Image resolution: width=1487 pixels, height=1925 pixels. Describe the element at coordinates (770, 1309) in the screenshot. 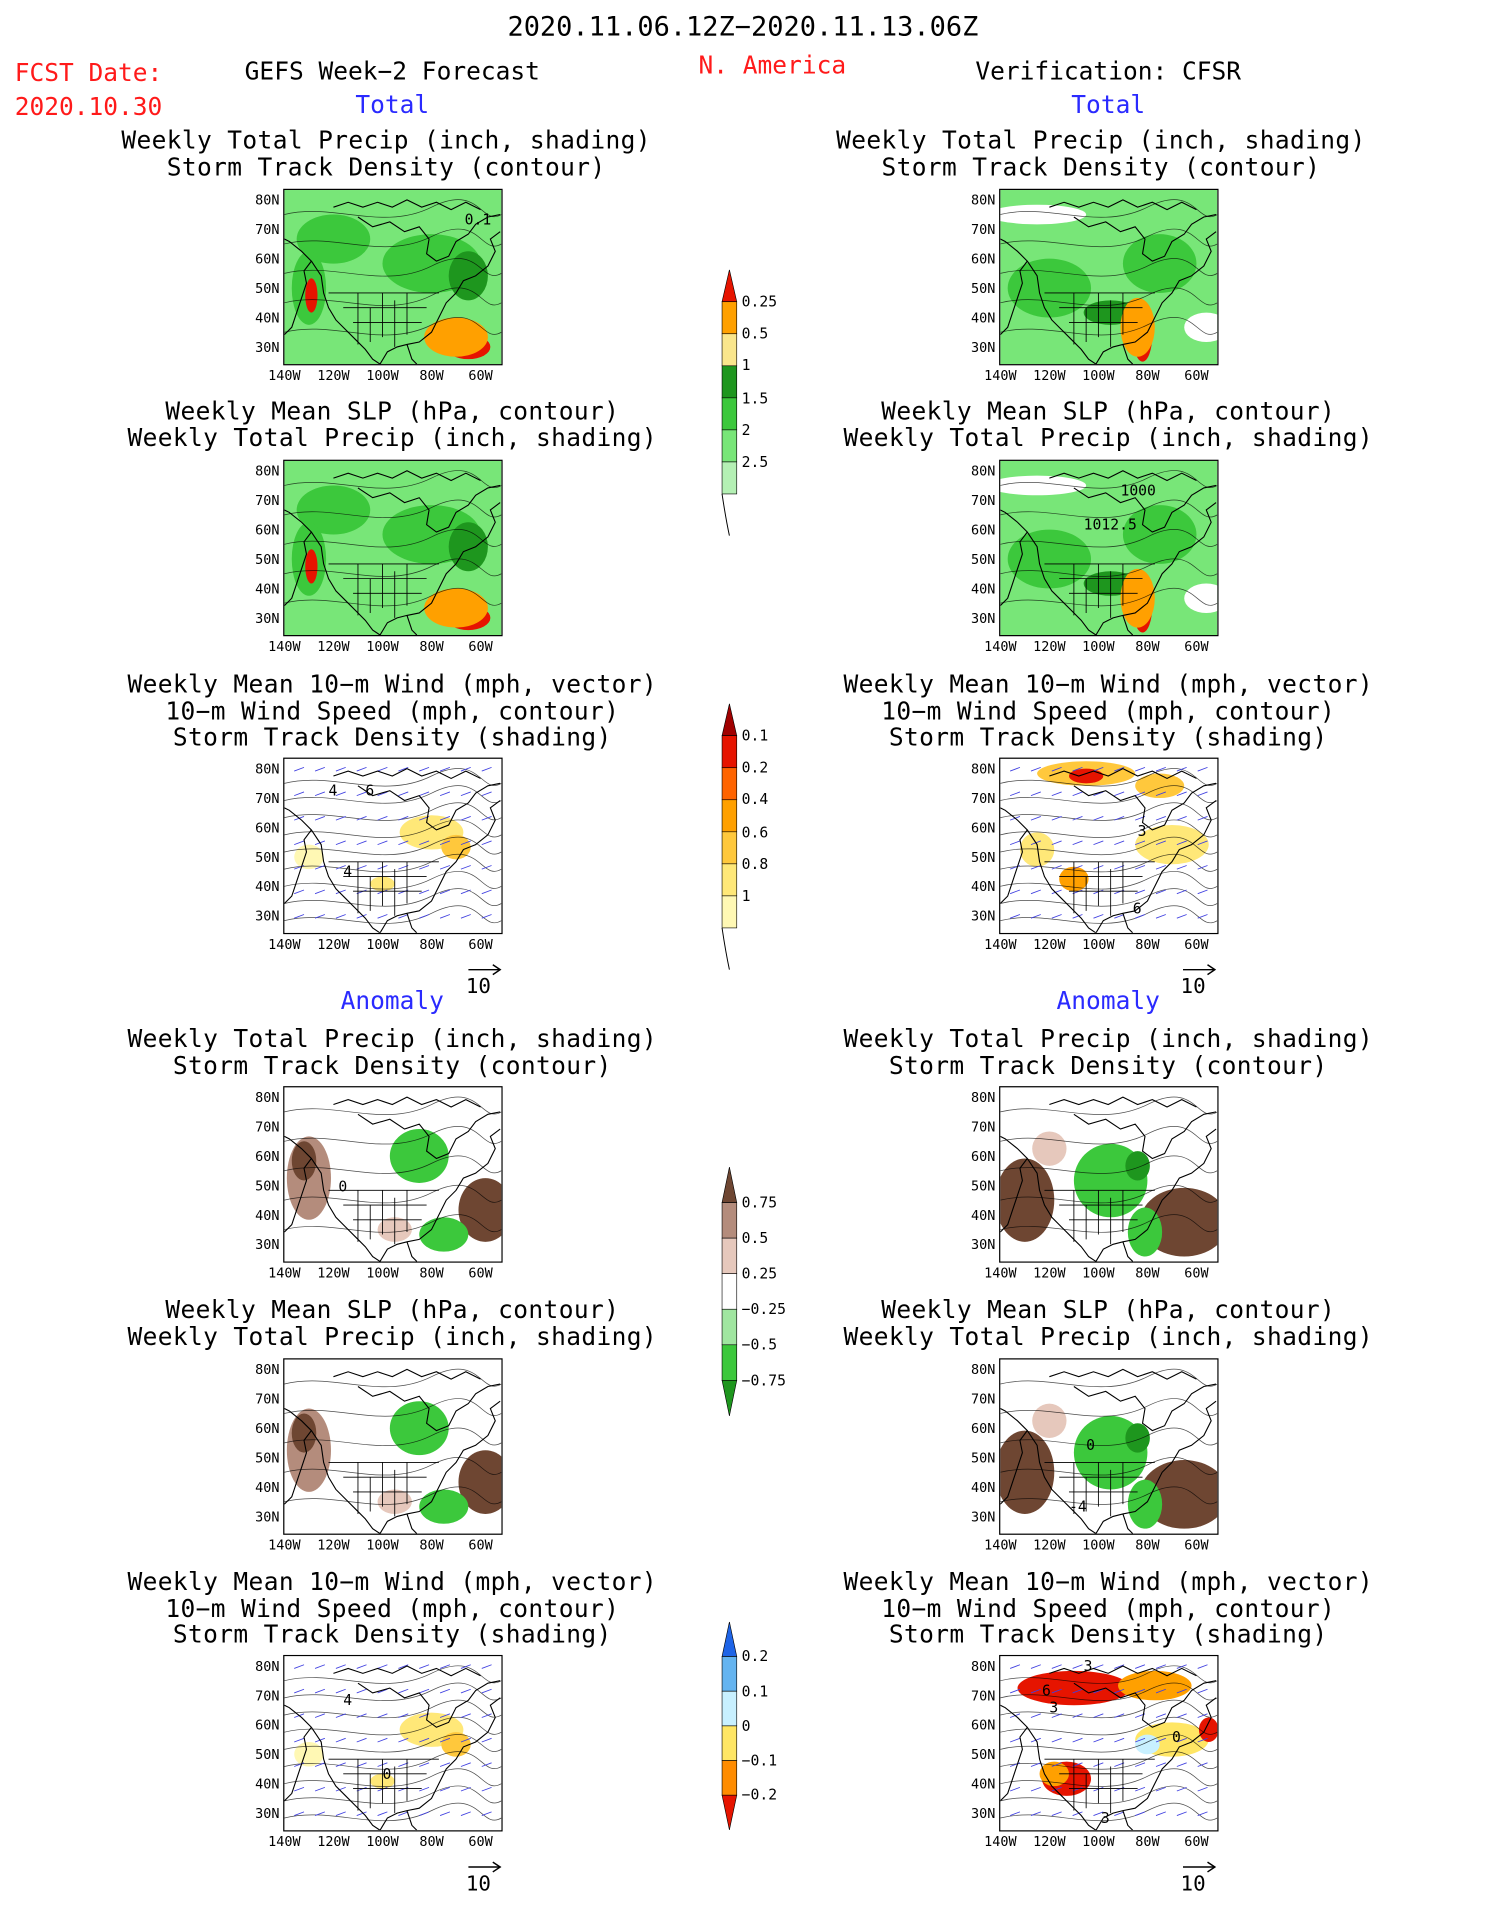

I see `colorbar-precip-anomaly: 0.75 0.5 0.25 −0.25 −0.5 −0.75` at that location.